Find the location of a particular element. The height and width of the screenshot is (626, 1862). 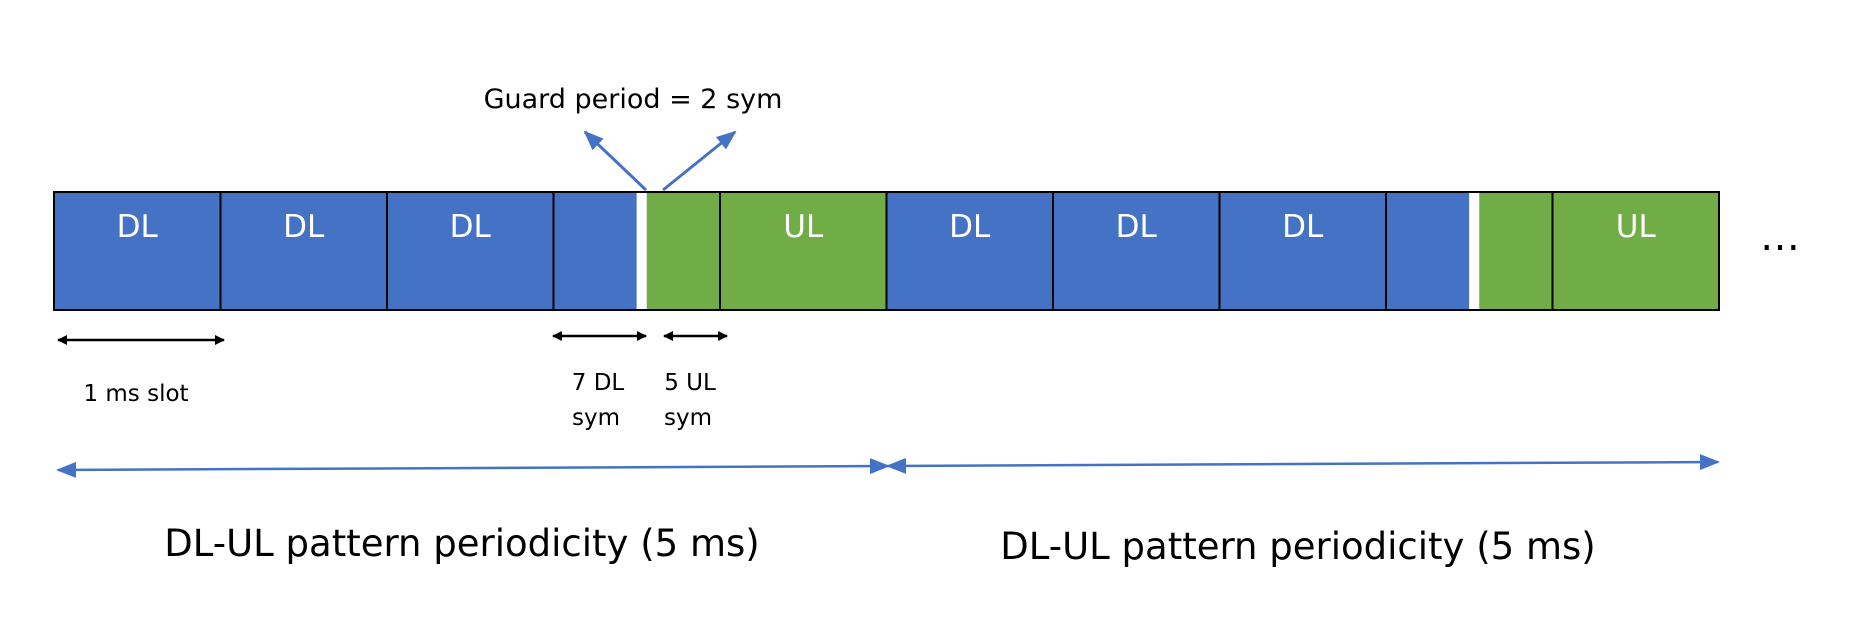

period-2-arrow is located at coordinates (1303, 464).